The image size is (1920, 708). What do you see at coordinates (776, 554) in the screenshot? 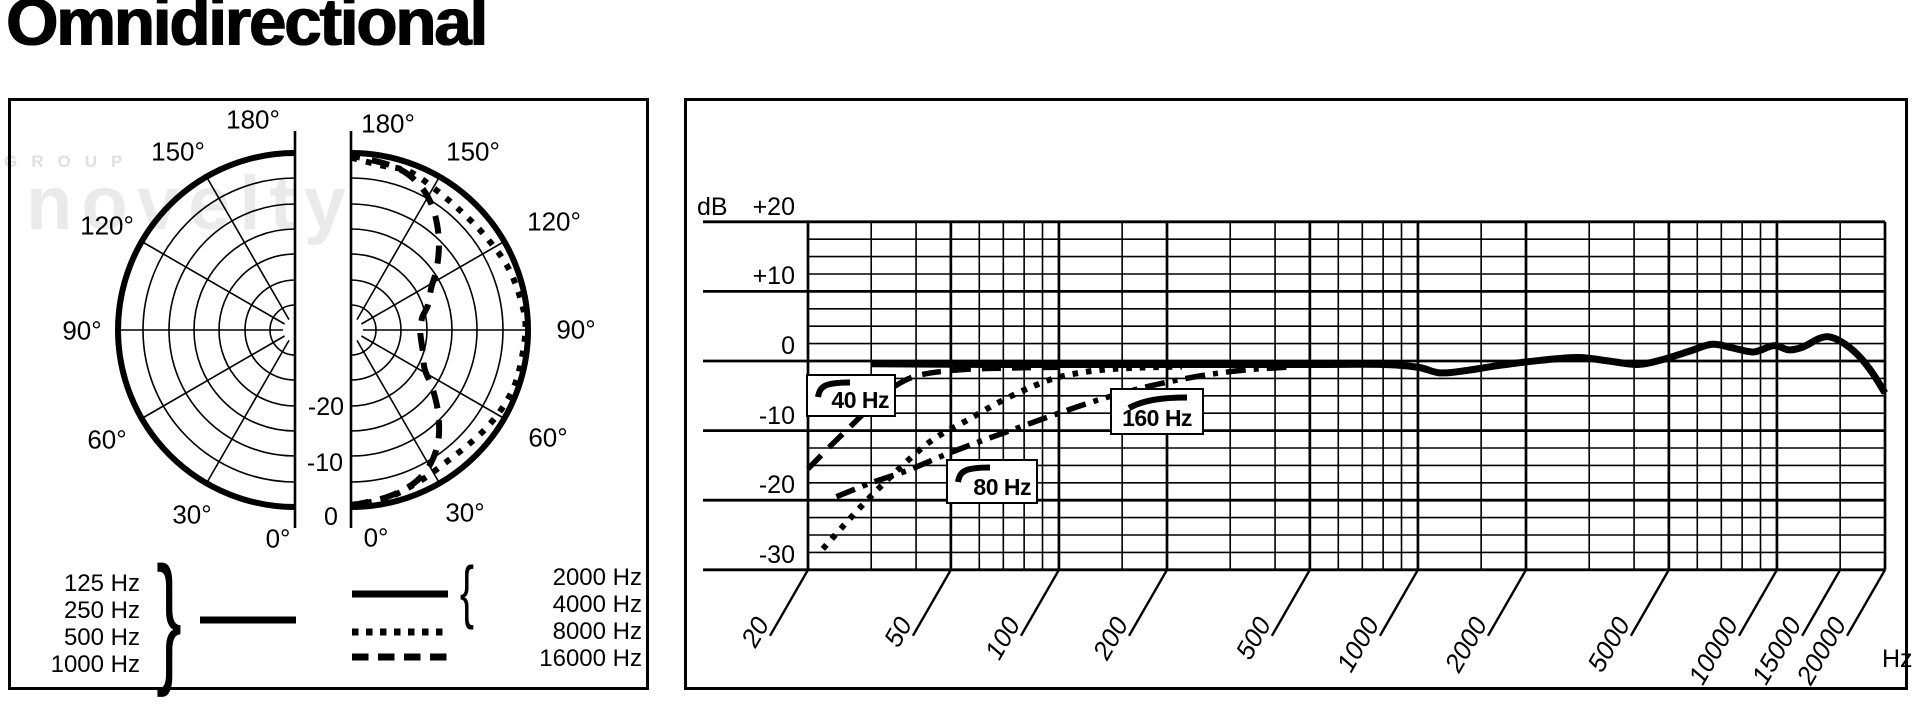
I see `y-tick-label: -30` at bounding box center [776, 554].